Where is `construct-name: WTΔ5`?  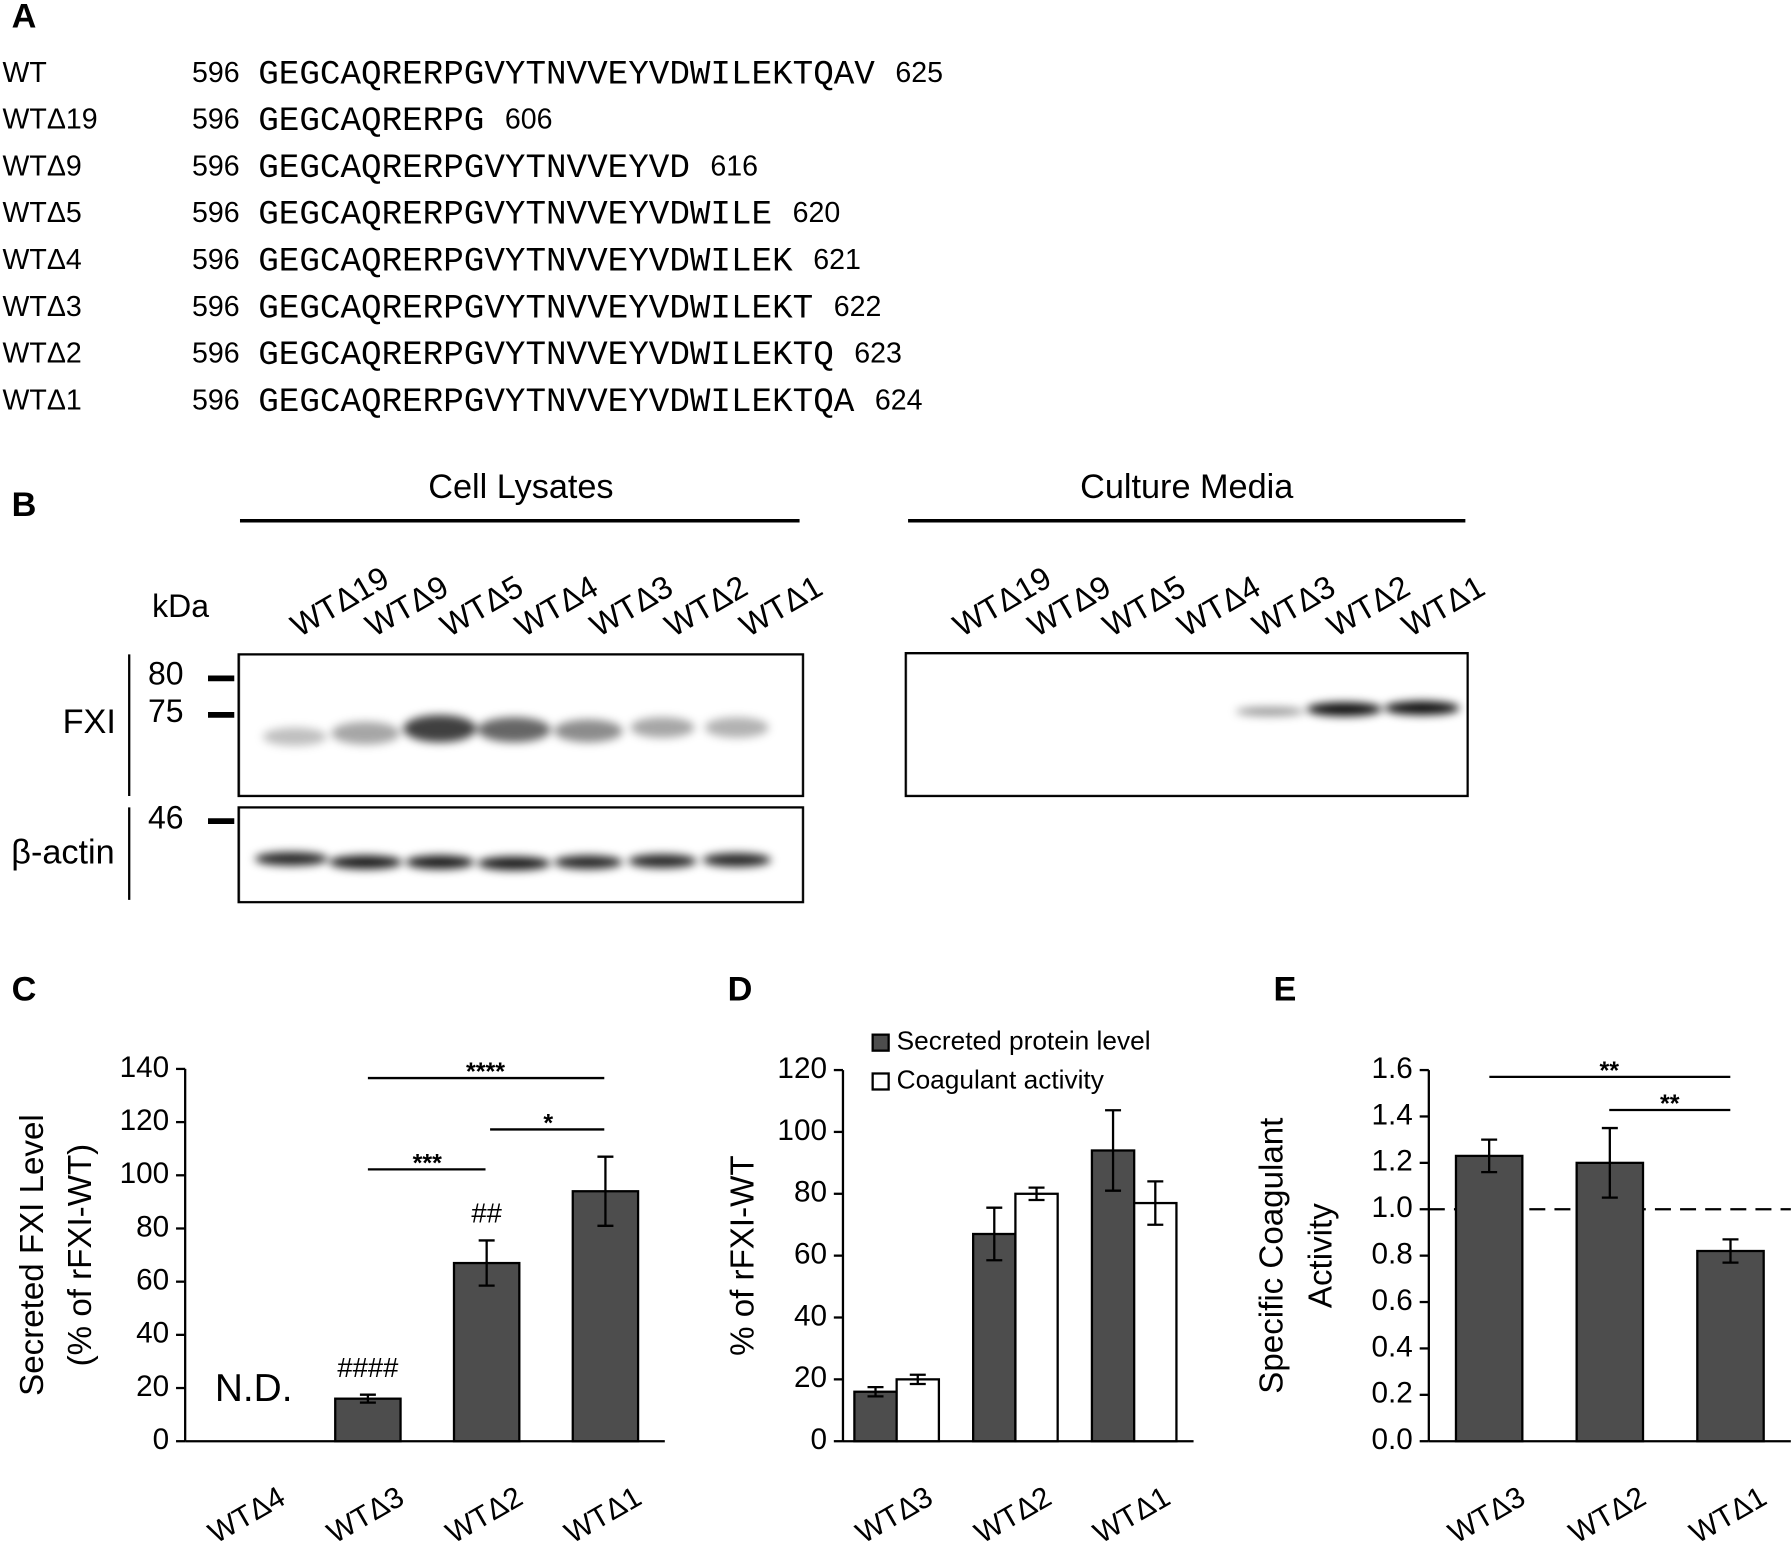
construct-name: WTΔ5 is located at coordinates (41, 213).